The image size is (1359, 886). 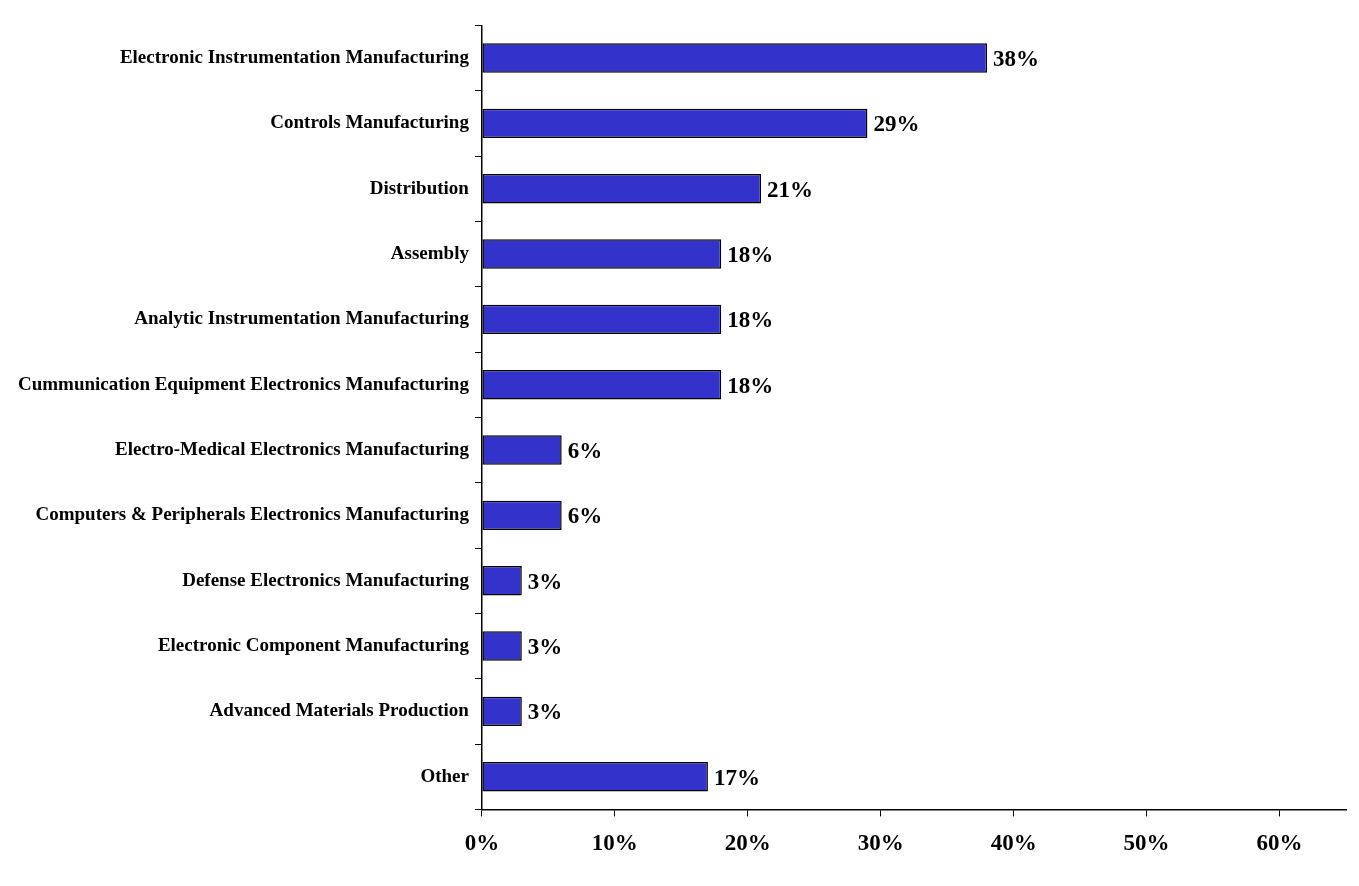 I want to click on x-tick-label: 10%, so click(x=614, y=843).